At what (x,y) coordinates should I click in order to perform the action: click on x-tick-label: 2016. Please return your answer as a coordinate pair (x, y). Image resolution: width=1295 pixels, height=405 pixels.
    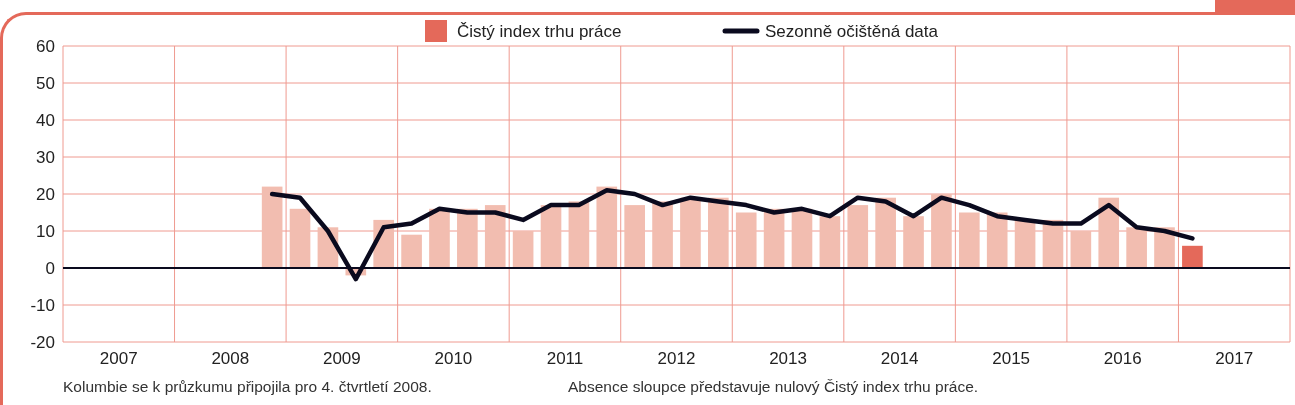
    Looking at the image, I should click on (1122, 358).